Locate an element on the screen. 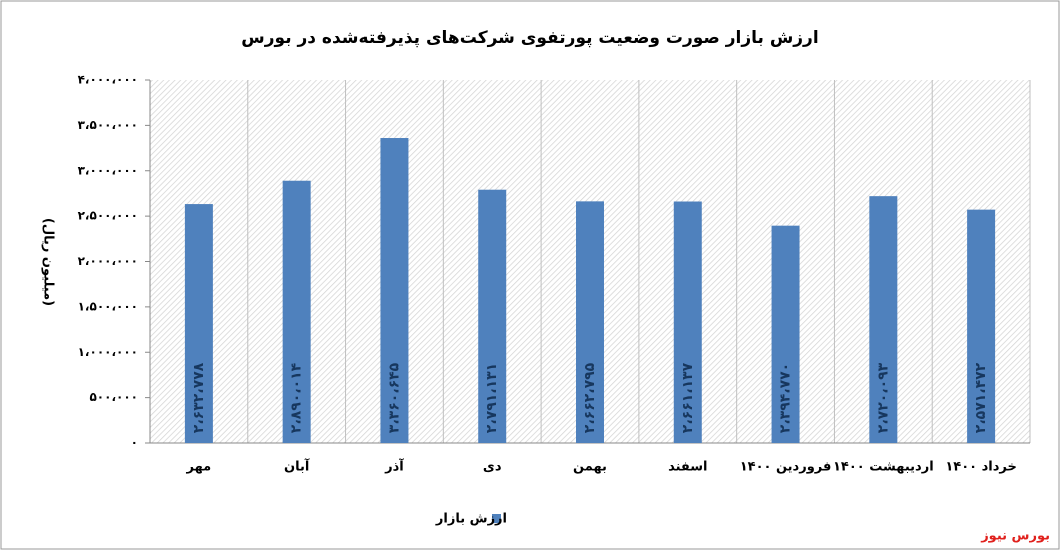 This screenshot has height=550, width=1060. x-tick-label: بهمن is located at coordinates (590, 467).